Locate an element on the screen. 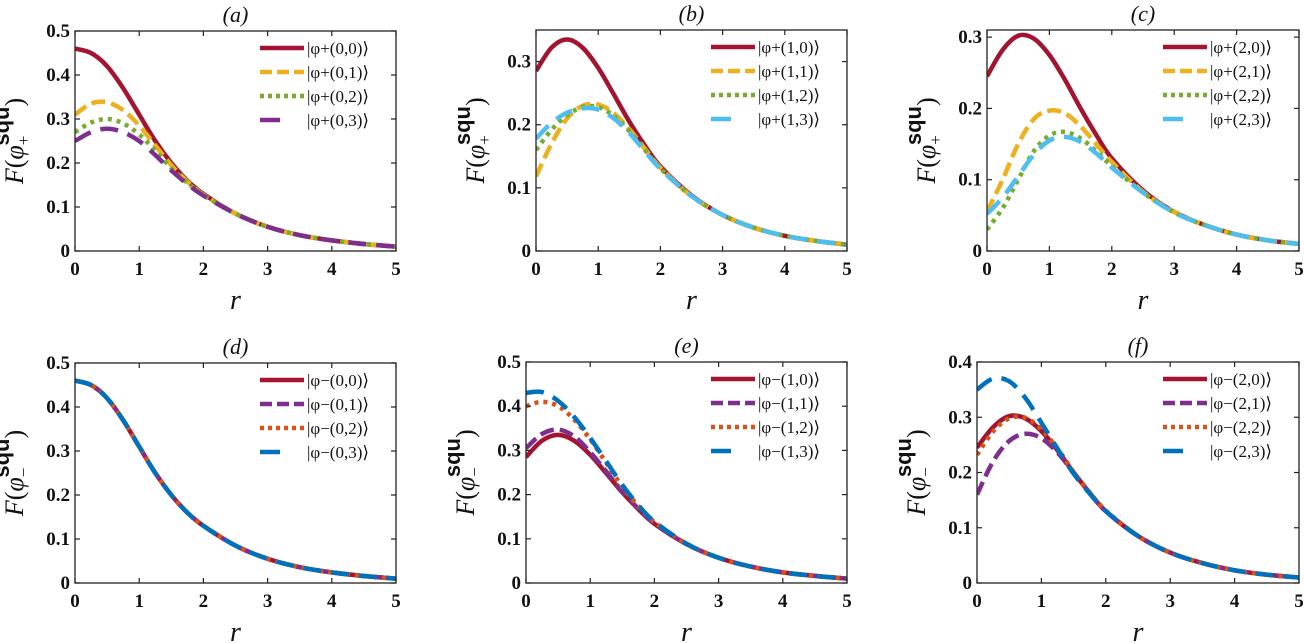 Image resolution: width=1304 pixels, height=643 pixels. x-axis-label: r is located at coordinates (235, 300).